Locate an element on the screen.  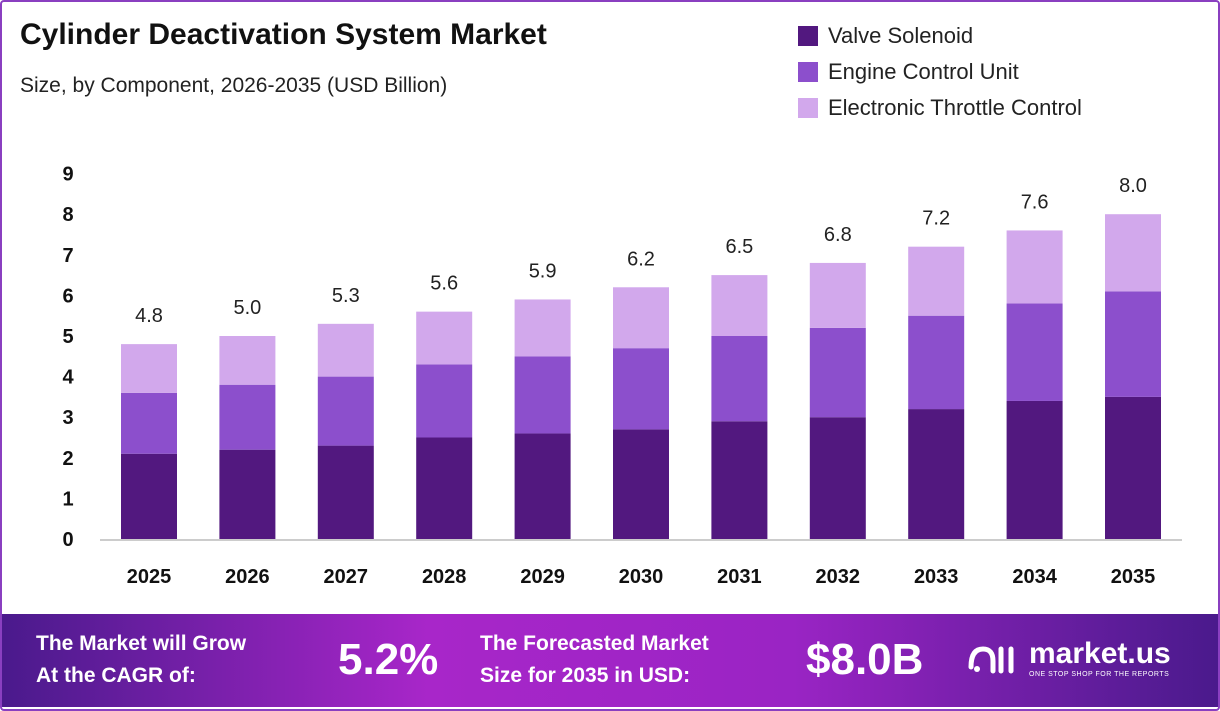
x-tick-label: 2035 is located at coordinates (1133, 577).